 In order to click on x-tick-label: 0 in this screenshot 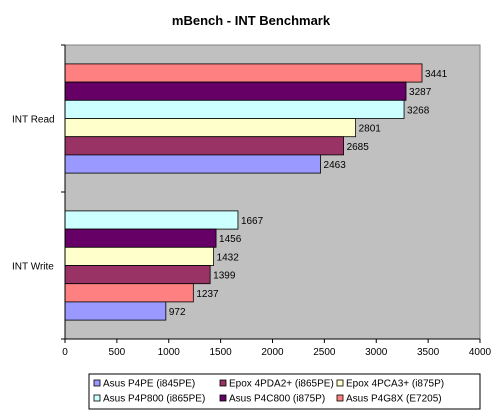, I will do `click(65, 352)`.